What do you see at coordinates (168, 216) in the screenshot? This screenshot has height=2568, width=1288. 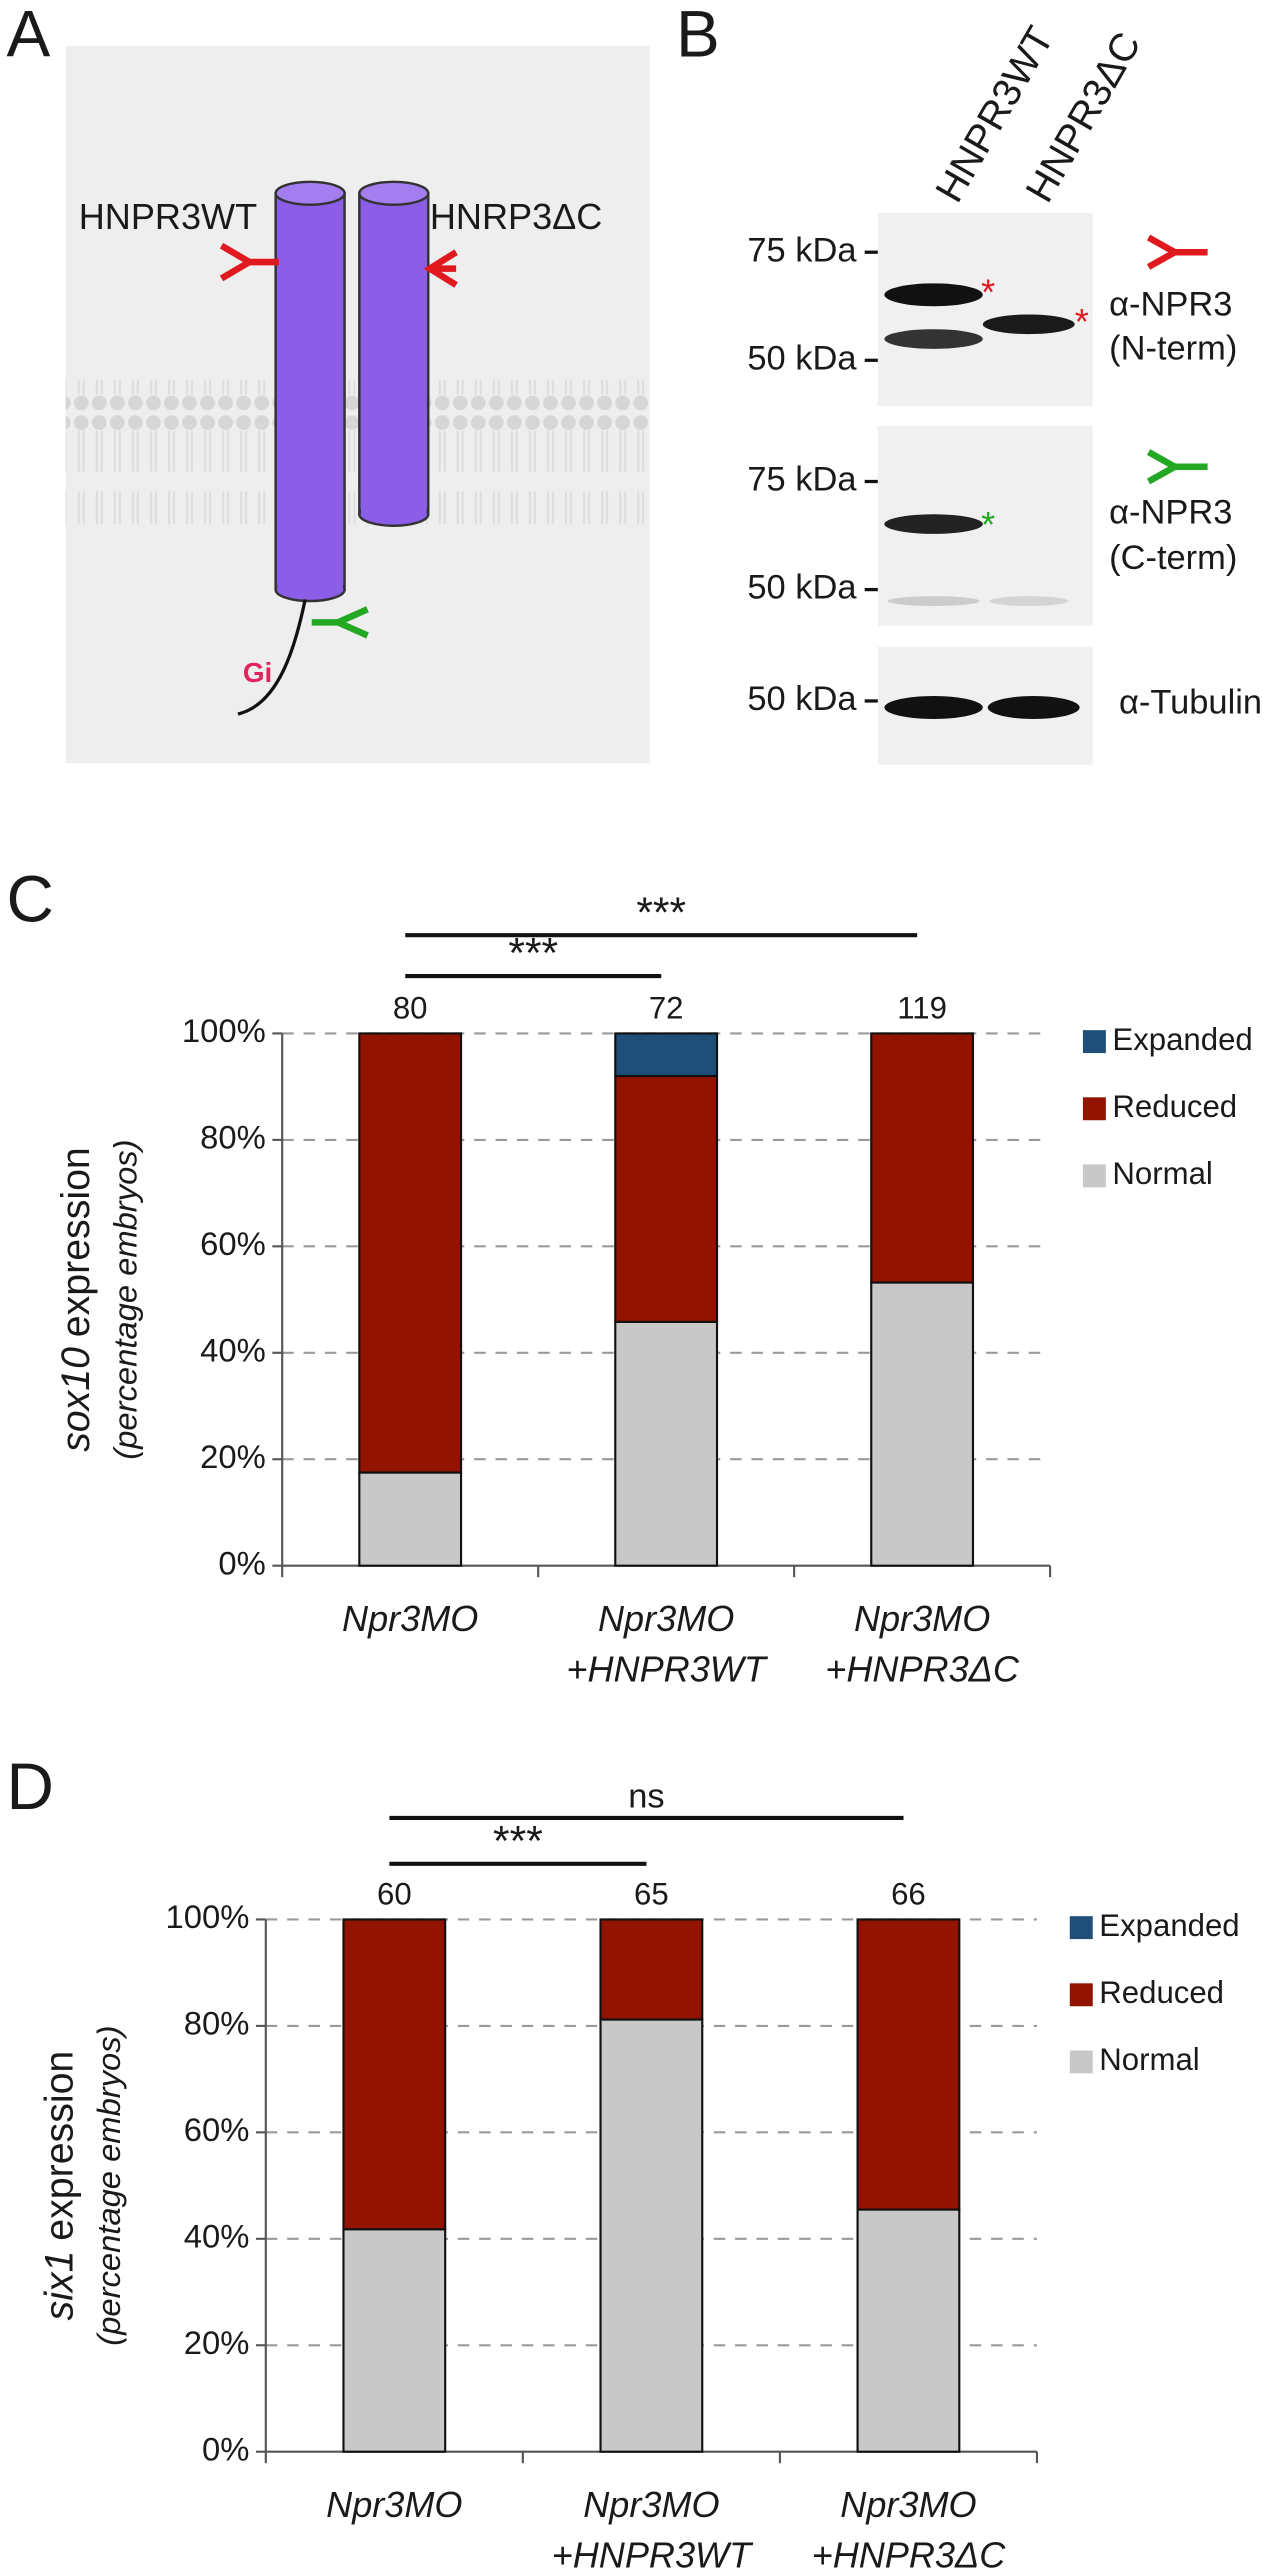 I see `diagram-label: HNPR3WT` at bounding box center [168, 216].